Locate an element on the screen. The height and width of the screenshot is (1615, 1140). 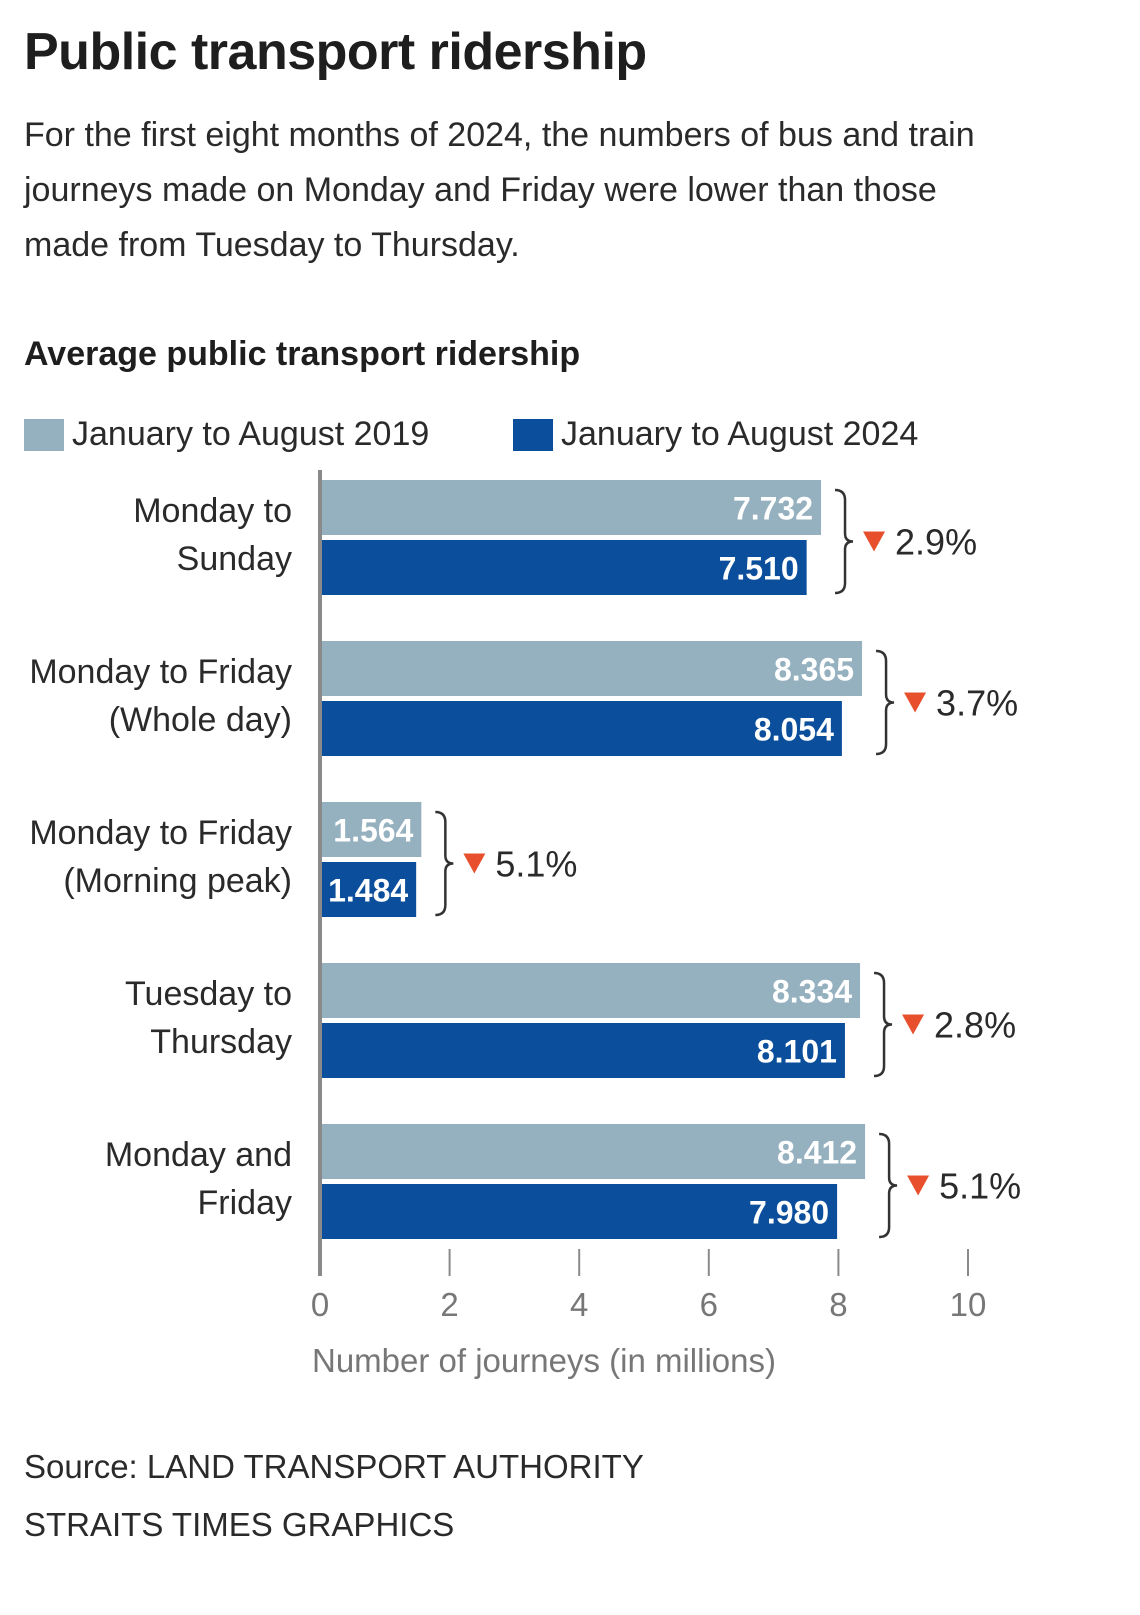
bar-value-label: 8.365 is located at coordinates (814, 670).